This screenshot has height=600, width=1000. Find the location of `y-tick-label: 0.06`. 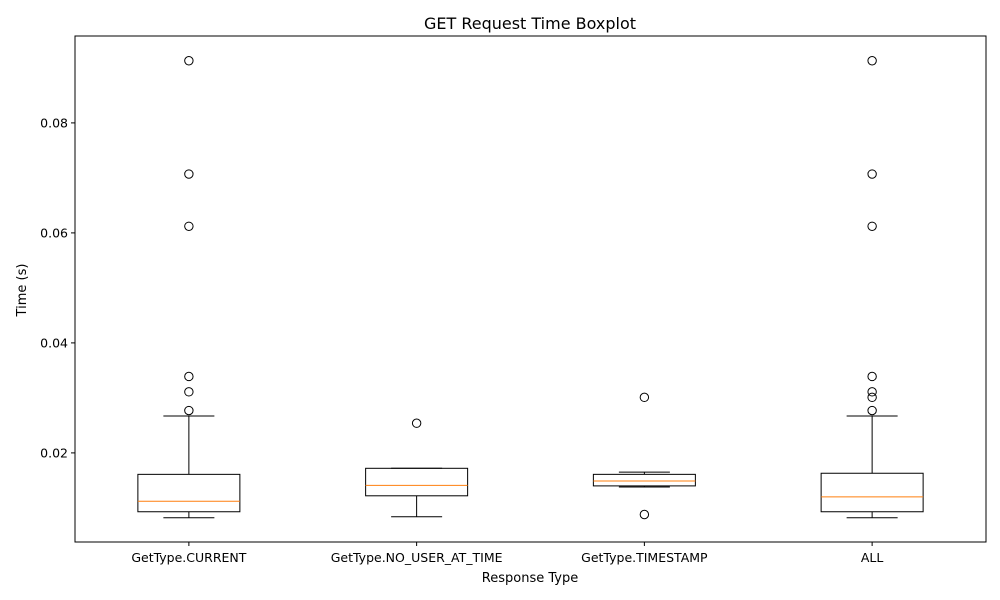

y-tick-label: 0.06 is located at coordinates (54, 232).